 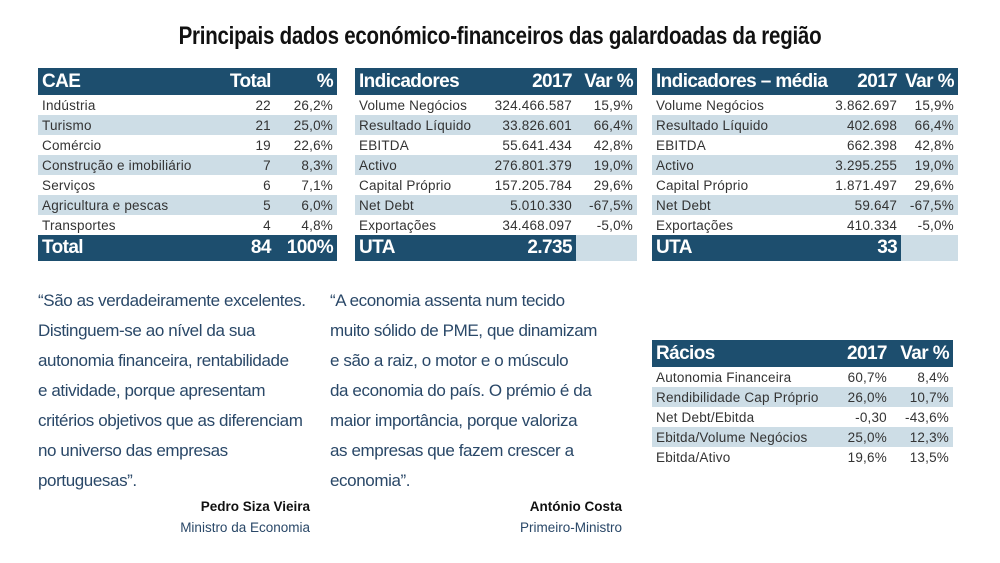 I want to click on table-row: Activo 276.801.379 19,0%, so click(x=496, y=165).